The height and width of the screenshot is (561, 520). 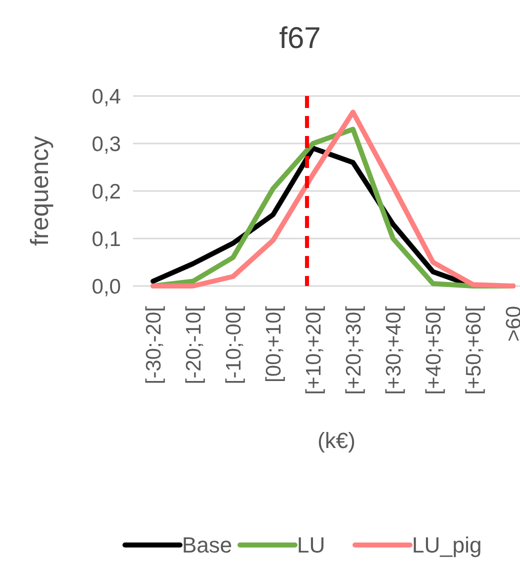 I want to click on y-axis-title: frequency, so click(x=40, y=191).